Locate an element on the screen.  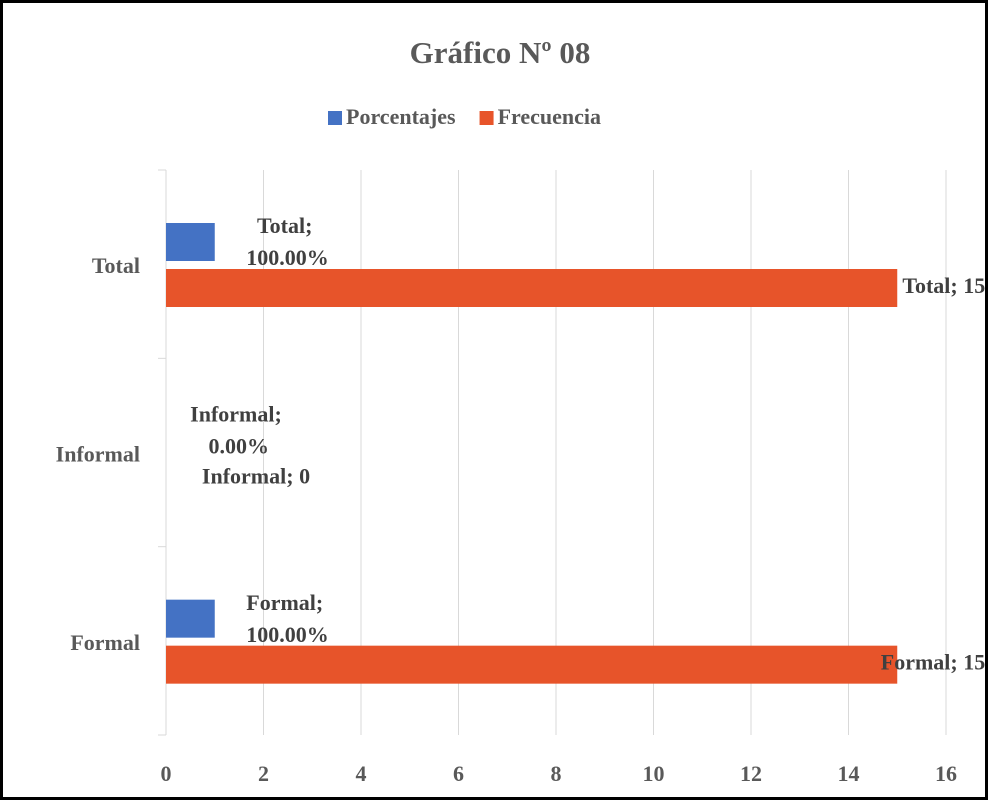
x-tick-label: 10 is located at coordinates (654, 773).